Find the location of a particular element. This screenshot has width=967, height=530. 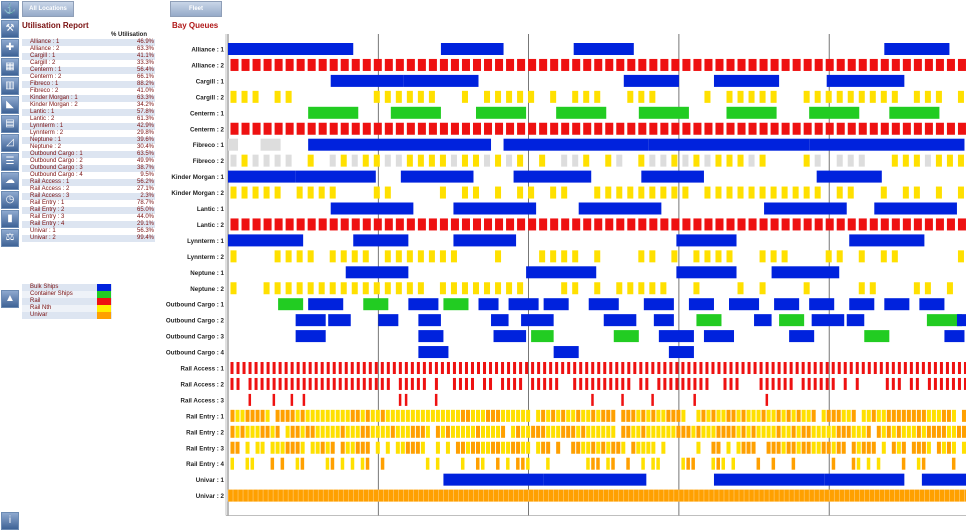

map-icon: ✚ is located at coordinates (10, 48).